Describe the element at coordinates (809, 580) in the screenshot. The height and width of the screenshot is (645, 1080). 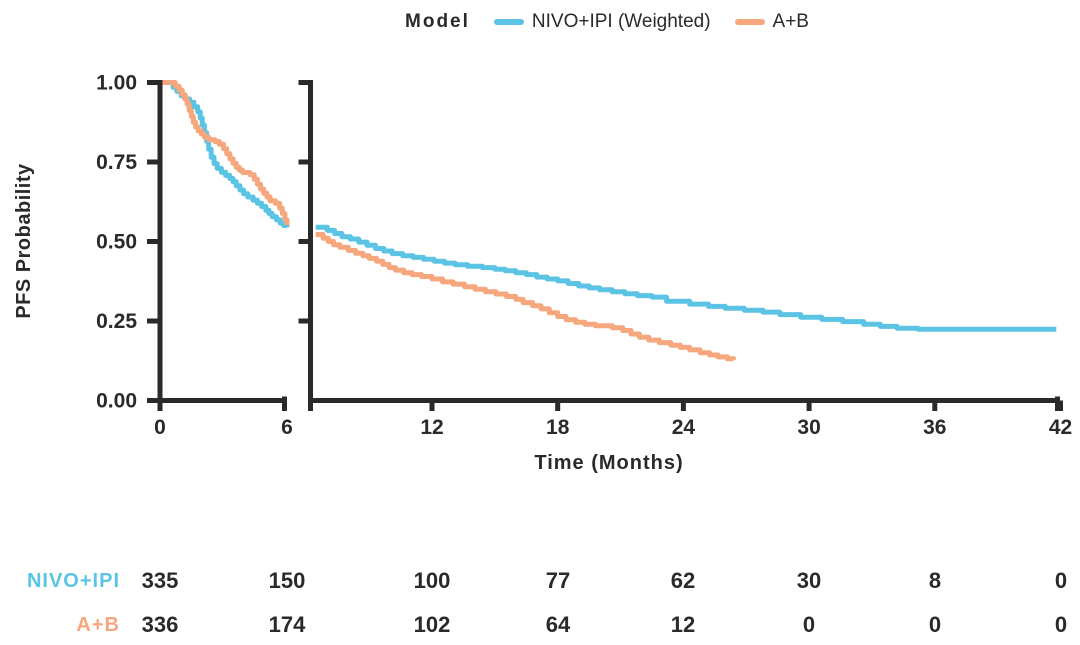
I see `risk-value: 30` at that location.